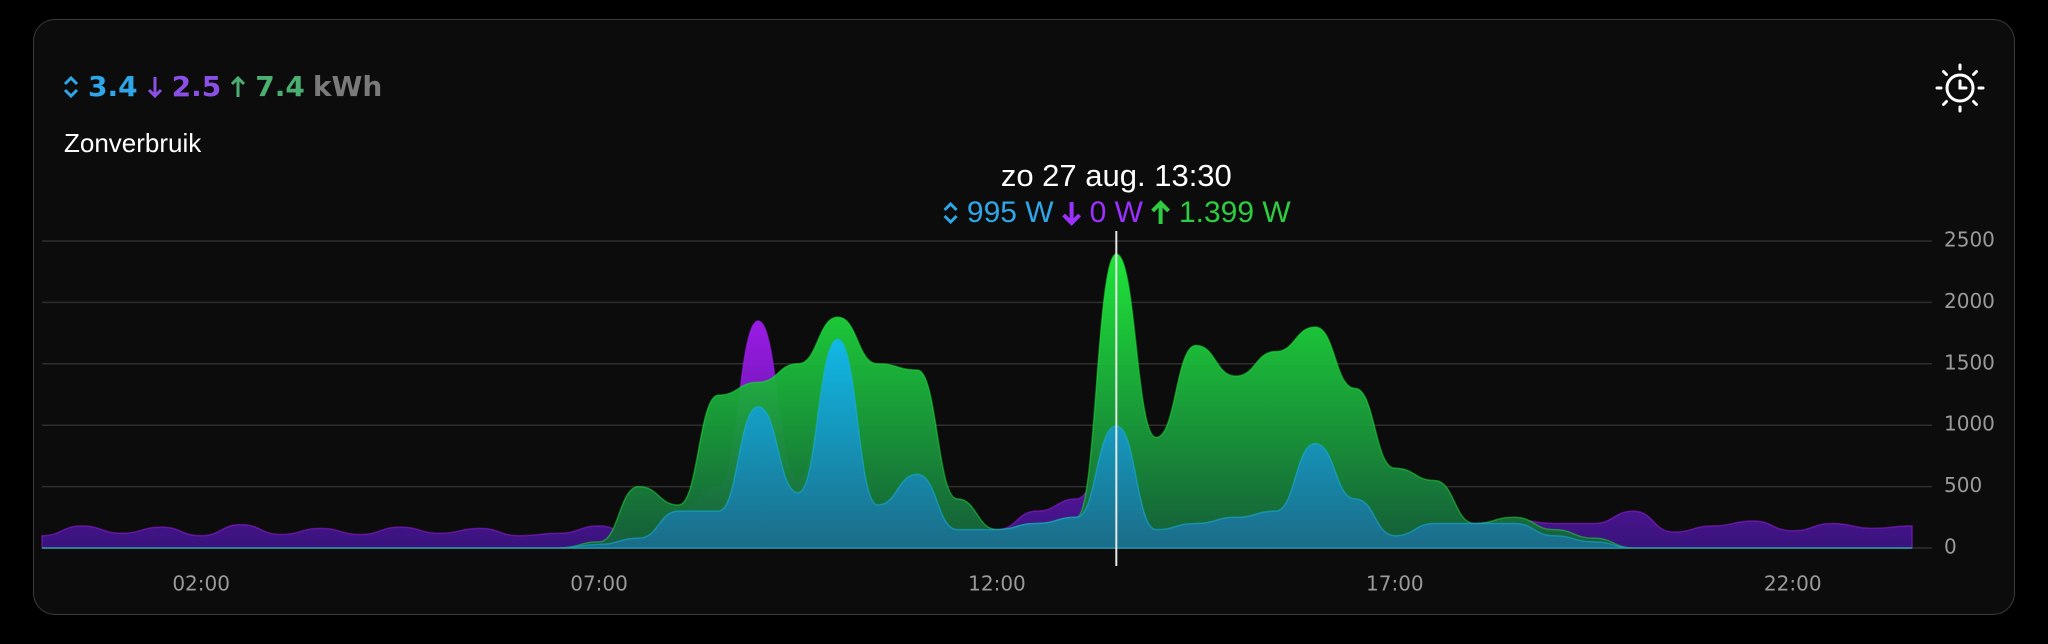 The height and width of the screenshot is (644, 2048). What do you see at coordinates (1969, 301) in the screenshot?
I see `y-tick-label: 2000` at bounding box center [1969, 301].